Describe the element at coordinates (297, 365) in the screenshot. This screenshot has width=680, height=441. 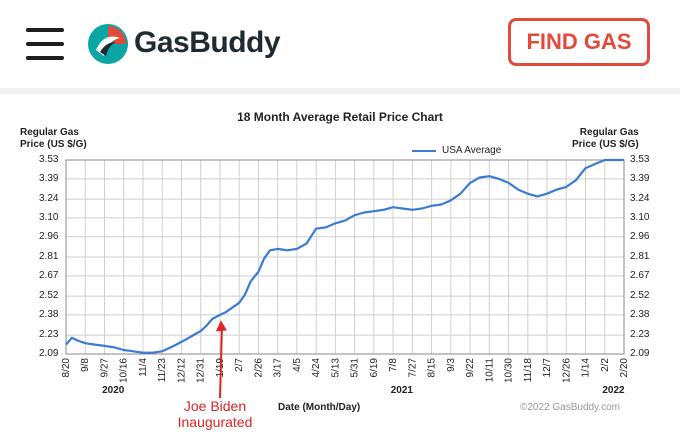
I see `x-tick-label: 4/5` at that location.